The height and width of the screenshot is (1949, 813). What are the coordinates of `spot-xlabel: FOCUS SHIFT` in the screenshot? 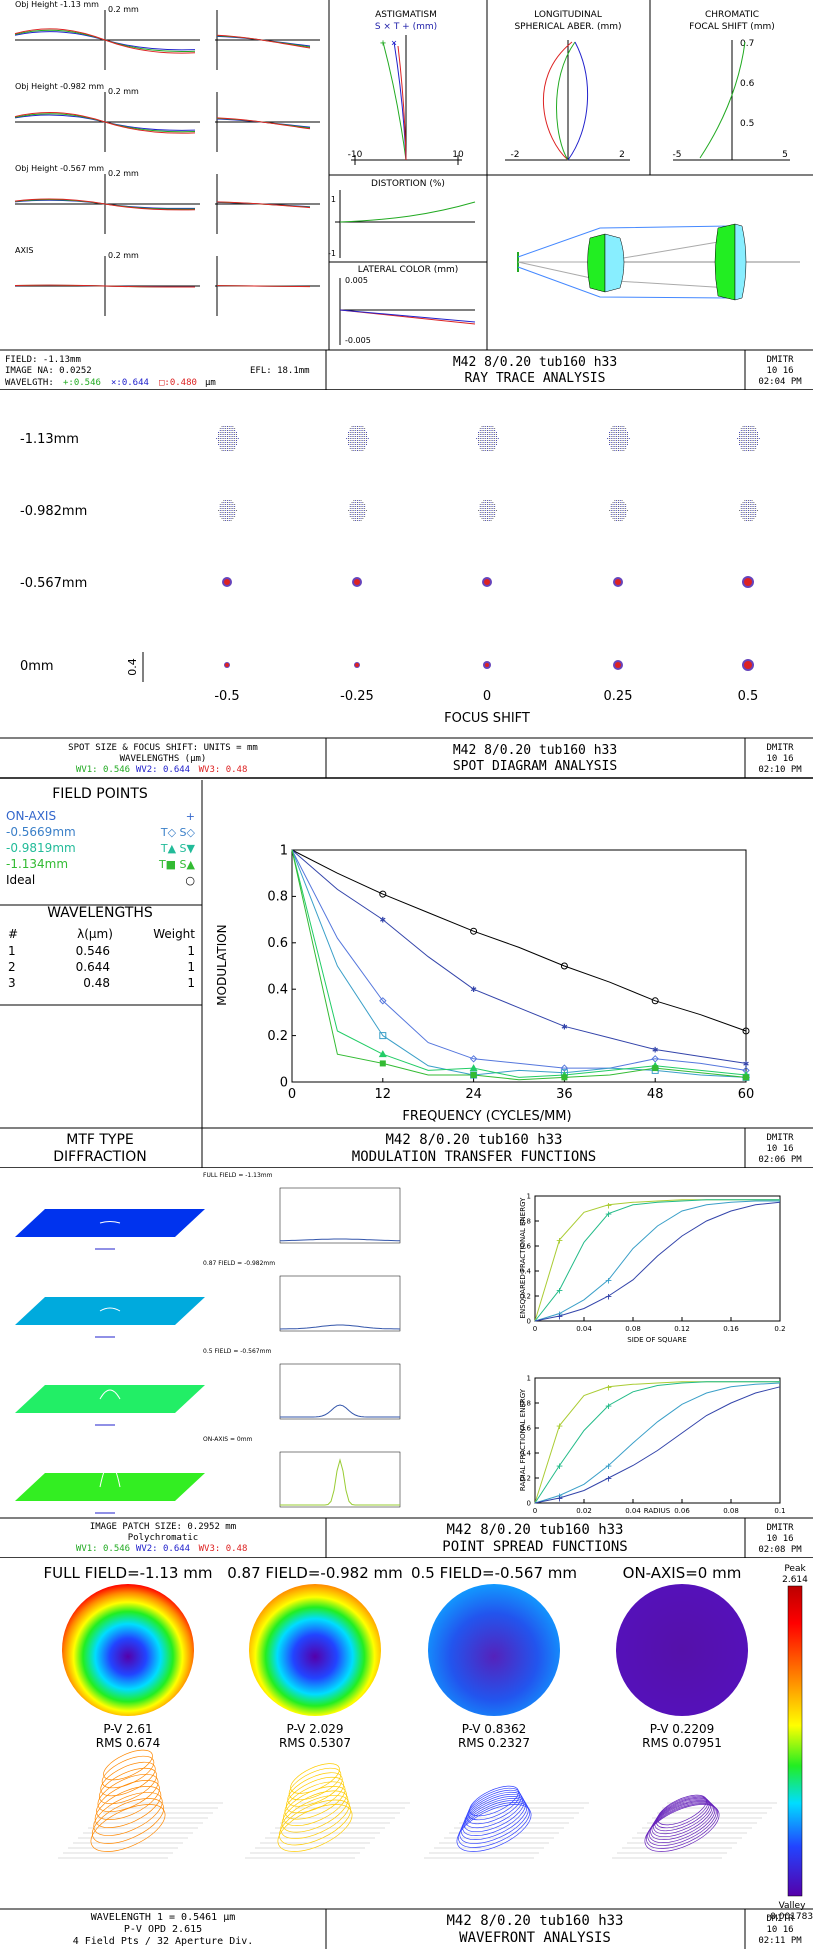 It's located at (487, 718).